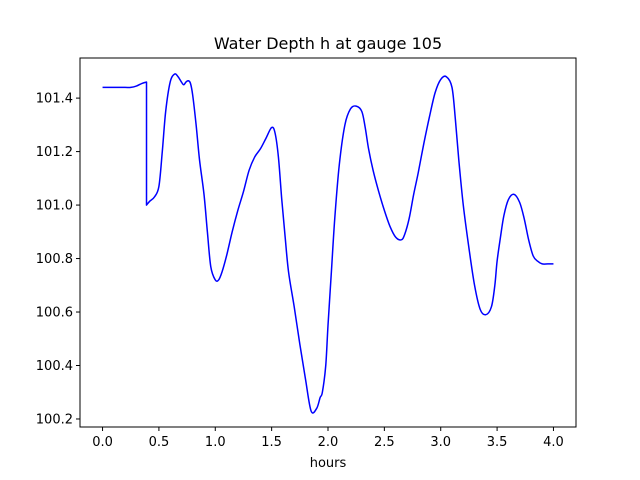 This screenshot has height=480, width=640. I want to click on y-tick-label: 101.0, so click(54, 206).